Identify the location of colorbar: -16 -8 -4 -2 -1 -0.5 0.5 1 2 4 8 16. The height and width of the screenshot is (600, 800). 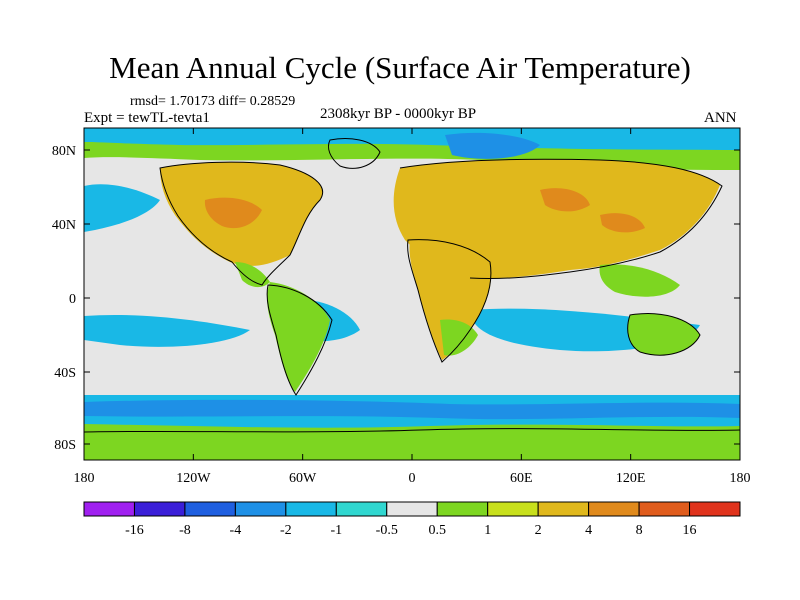
(412, 519).